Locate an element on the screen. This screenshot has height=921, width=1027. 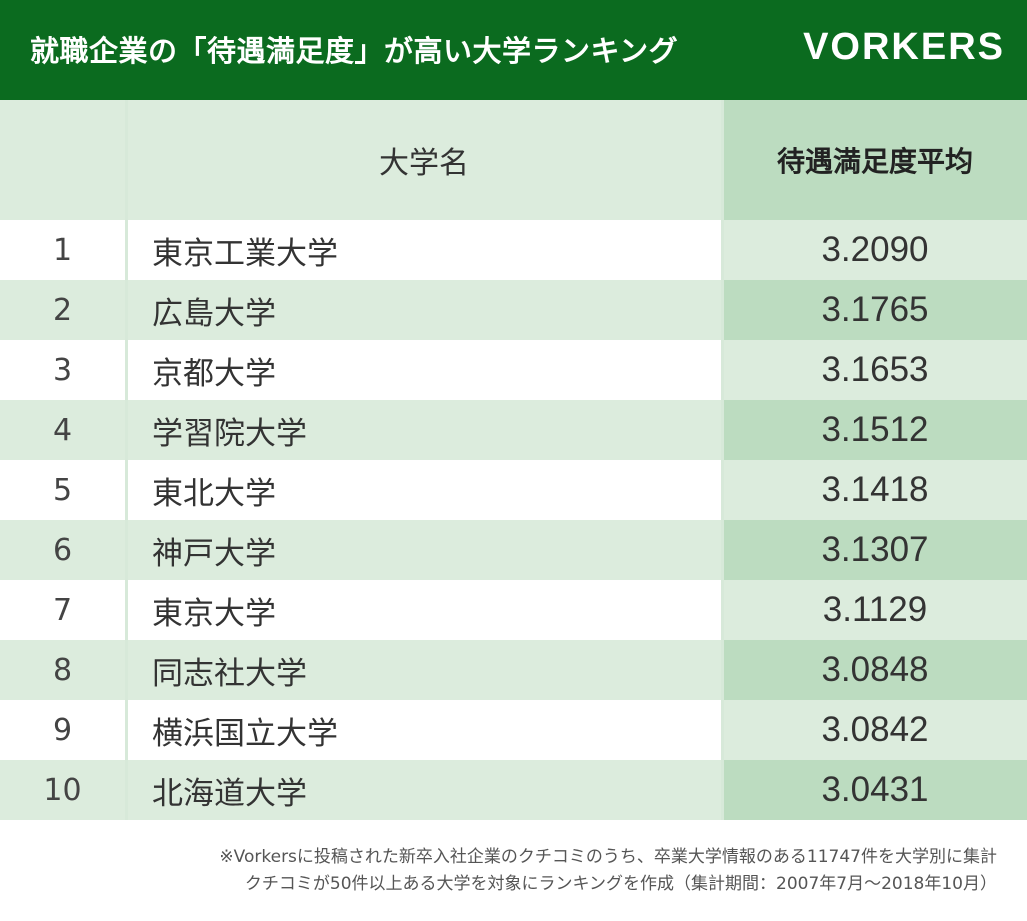
score-cell: 3.0431 is located at coordinates (875, 790).